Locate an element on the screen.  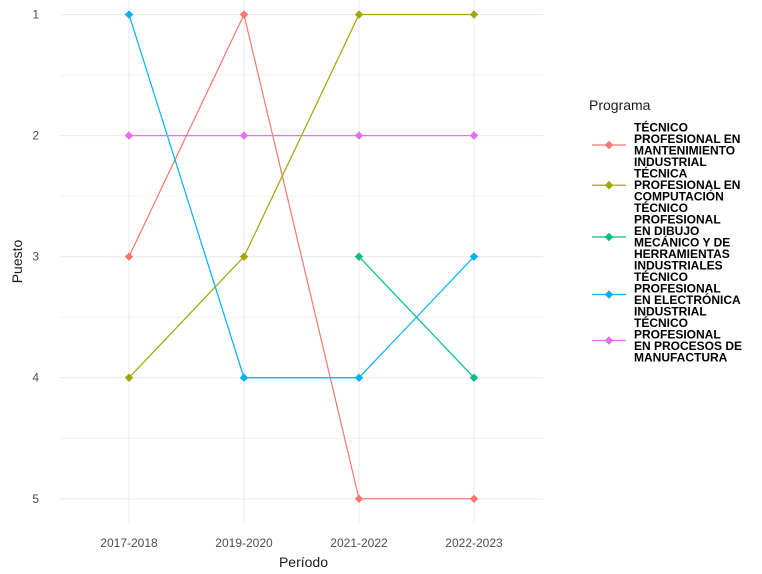
legend-label-line: MECÁNICO Y DE is located at coordinates (682, 242).